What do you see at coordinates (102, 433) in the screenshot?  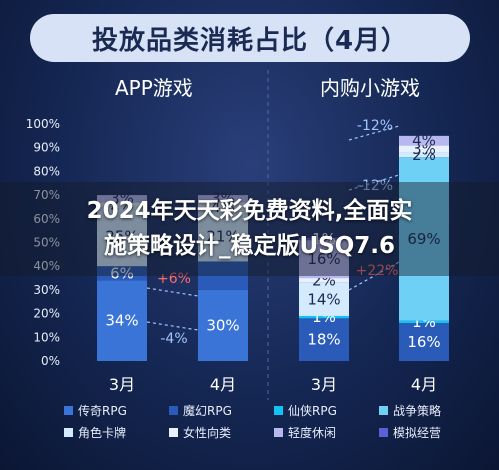 I see `legend-label: 角色卡牌` at bounding box center [102, 433].